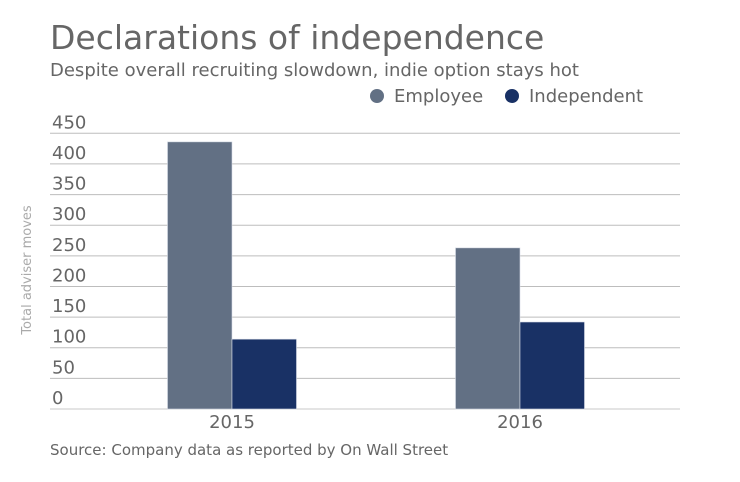 The width and height of the screenshot is (740, 482). Describe the element at coordinates (377, 96) in the screenshot. I see `legend-marker-employee` at that location.